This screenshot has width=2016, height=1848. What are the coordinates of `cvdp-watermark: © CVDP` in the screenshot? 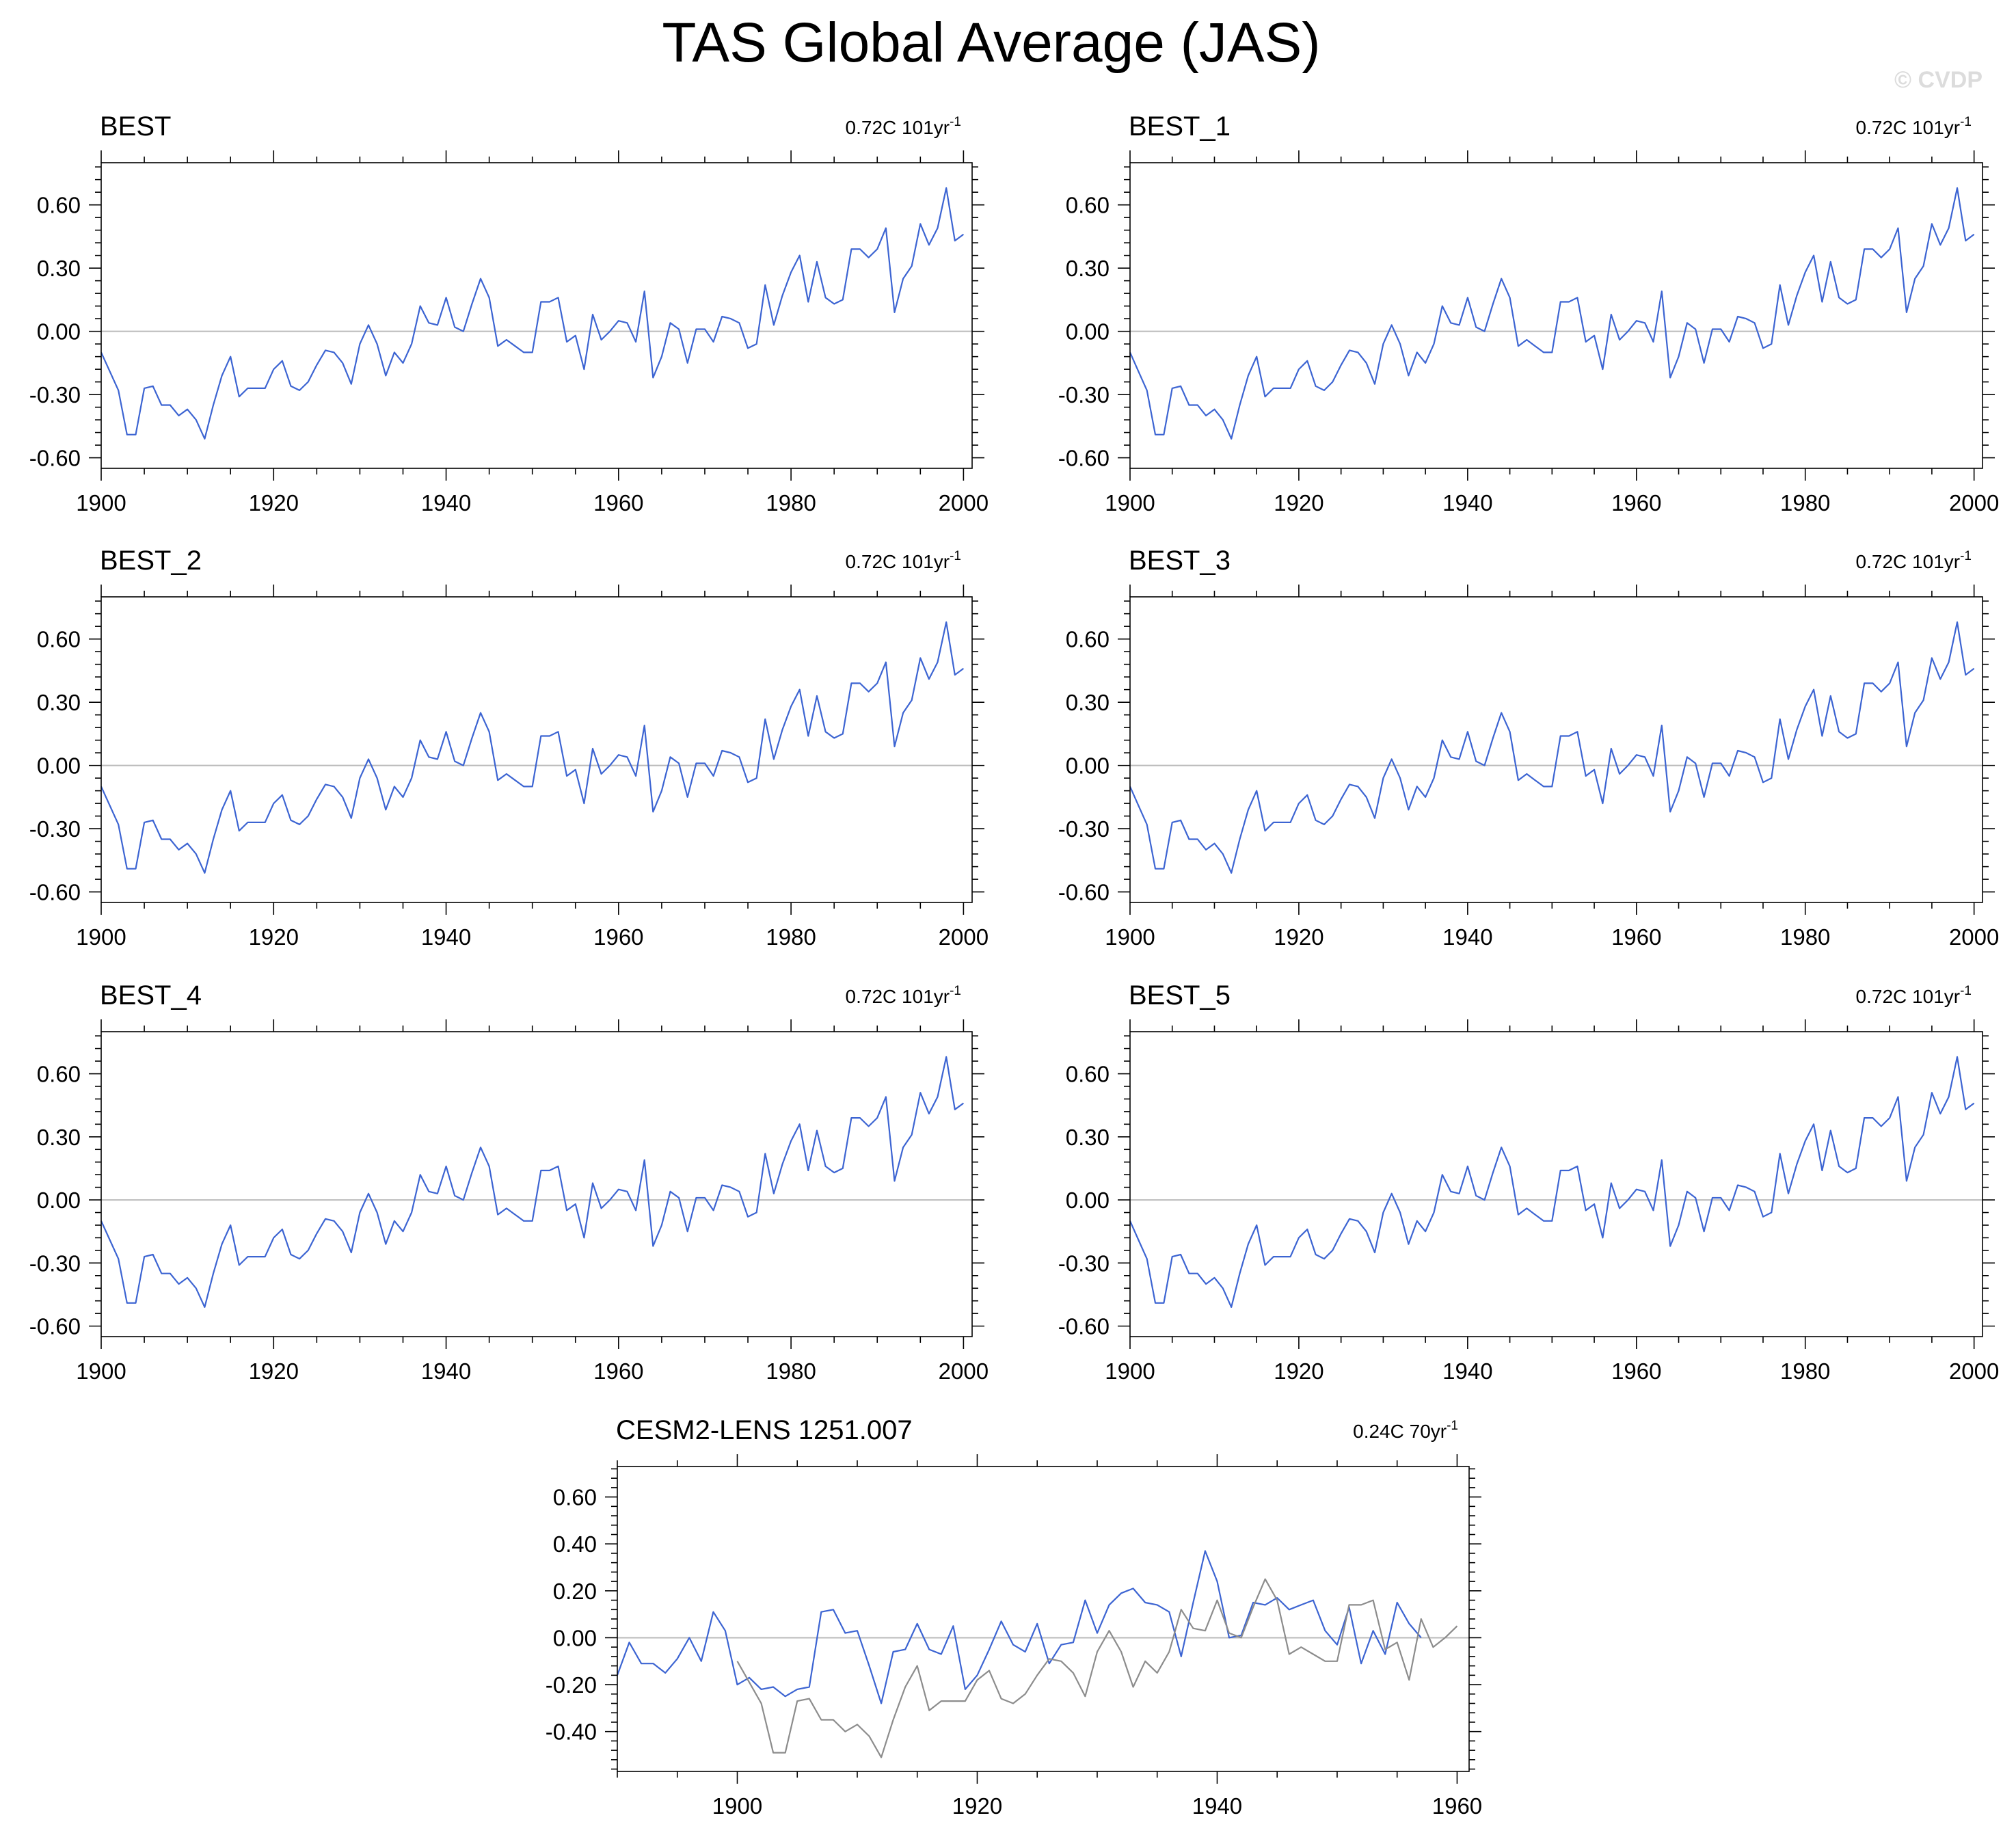 It's located at (1938, 80).